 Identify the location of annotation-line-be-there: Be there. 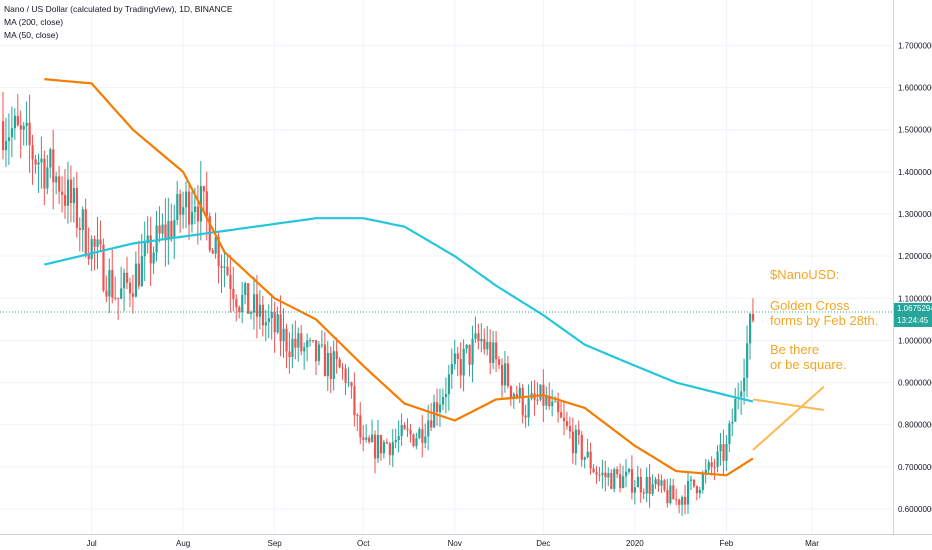
(795, 349).